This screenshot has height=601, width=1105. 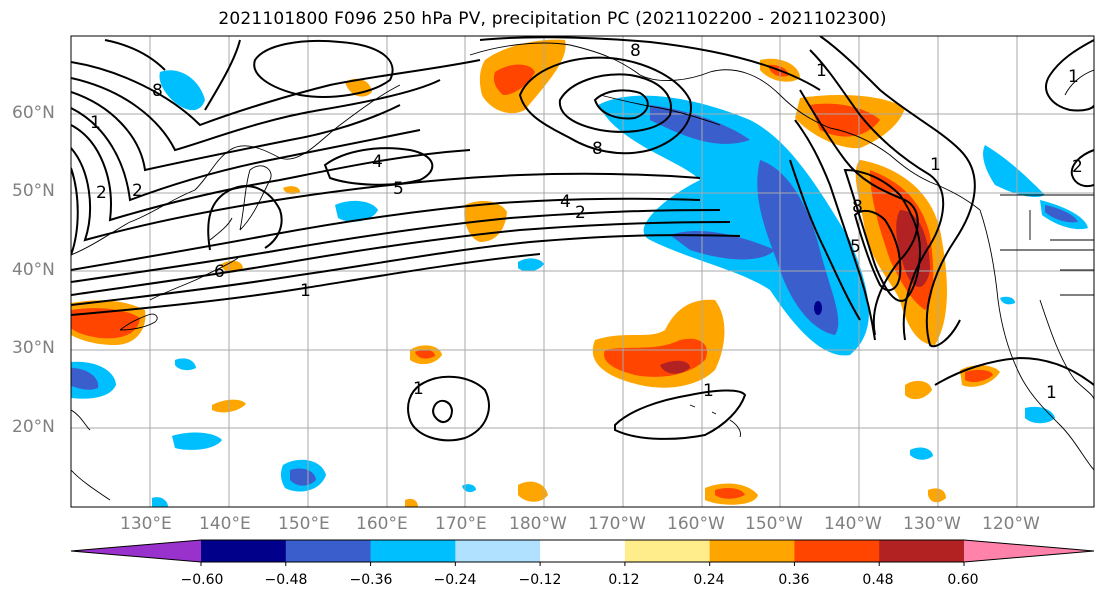 I want to click on lat-label: 50°N, so click(x=33, y=191).